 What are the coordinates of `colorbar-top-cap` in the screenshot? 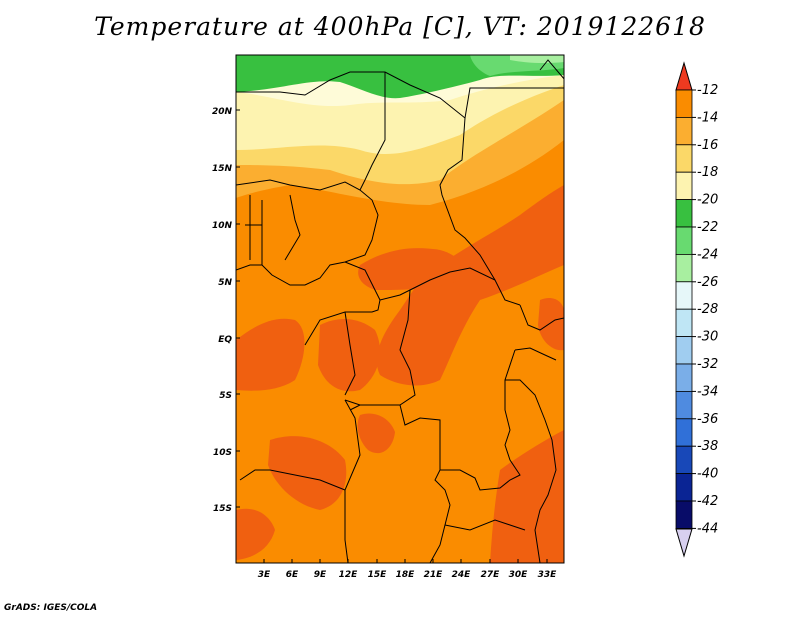 It's located at (684, 76).